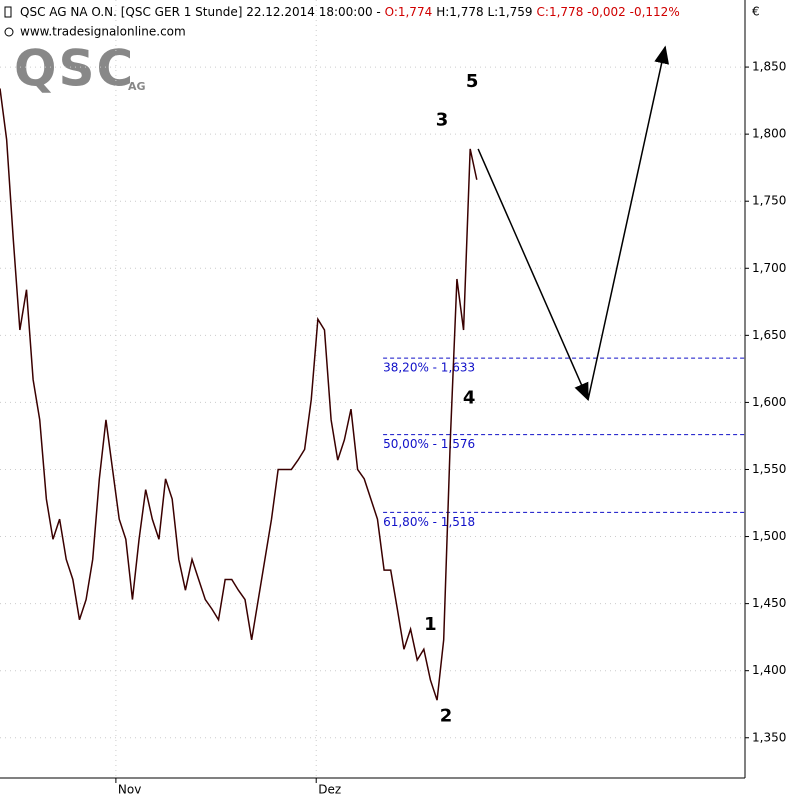 The width and height of the screenshot is (800, 800). What do you see at coordinates (769, 402) in the screenshot?
I see `y-tick-label: 1,600` at bounding box center [769, 402].